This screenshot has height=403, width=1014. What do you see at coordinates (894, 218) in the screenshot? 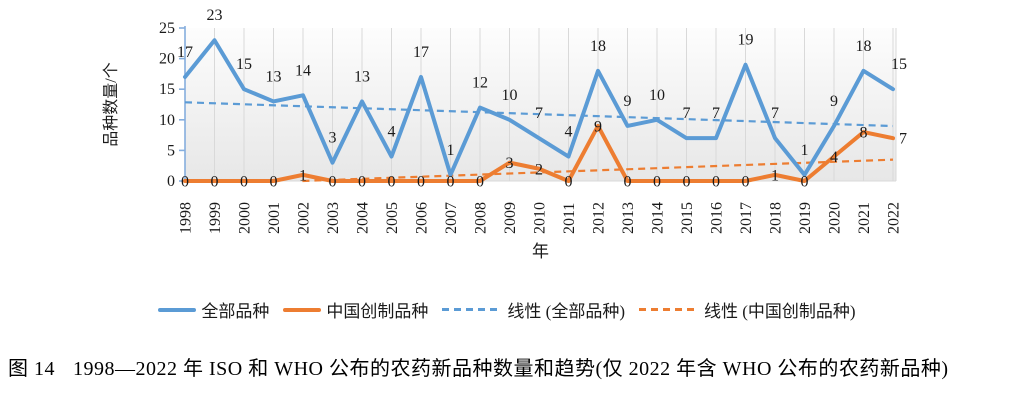
I see `svg-text: 2022` at bounding box center [894, 218].